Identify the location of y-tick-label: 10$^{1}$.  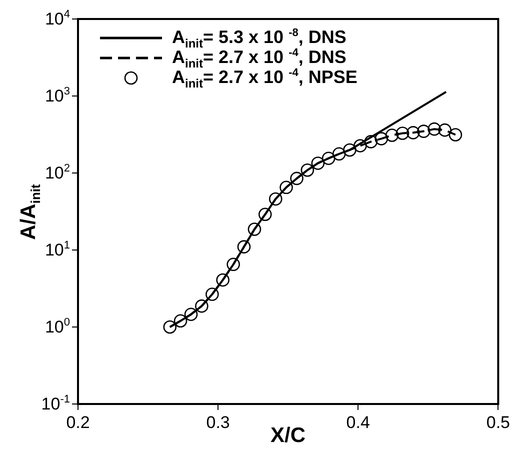
(57, 250).